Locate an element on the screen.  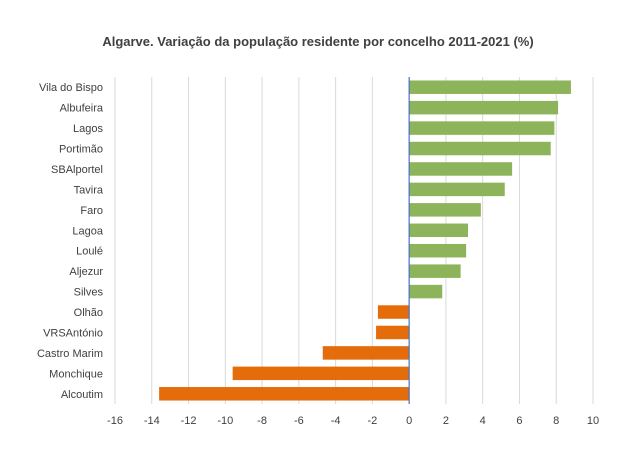
x-tick-label: 6 is located at coordinates (519, 421).